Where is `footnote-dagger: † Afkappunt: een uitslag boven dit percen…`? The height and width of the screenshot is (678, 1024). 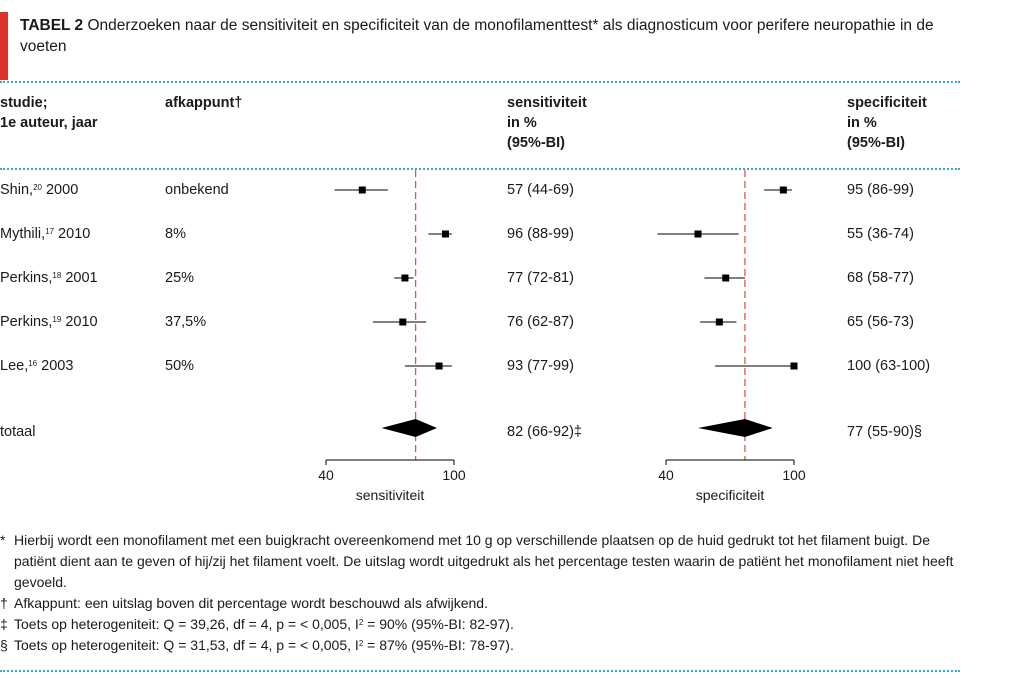
footnote-dagger: † Afkappunt: een uitslag boven dit percen… is located at coordinates (244, 603).